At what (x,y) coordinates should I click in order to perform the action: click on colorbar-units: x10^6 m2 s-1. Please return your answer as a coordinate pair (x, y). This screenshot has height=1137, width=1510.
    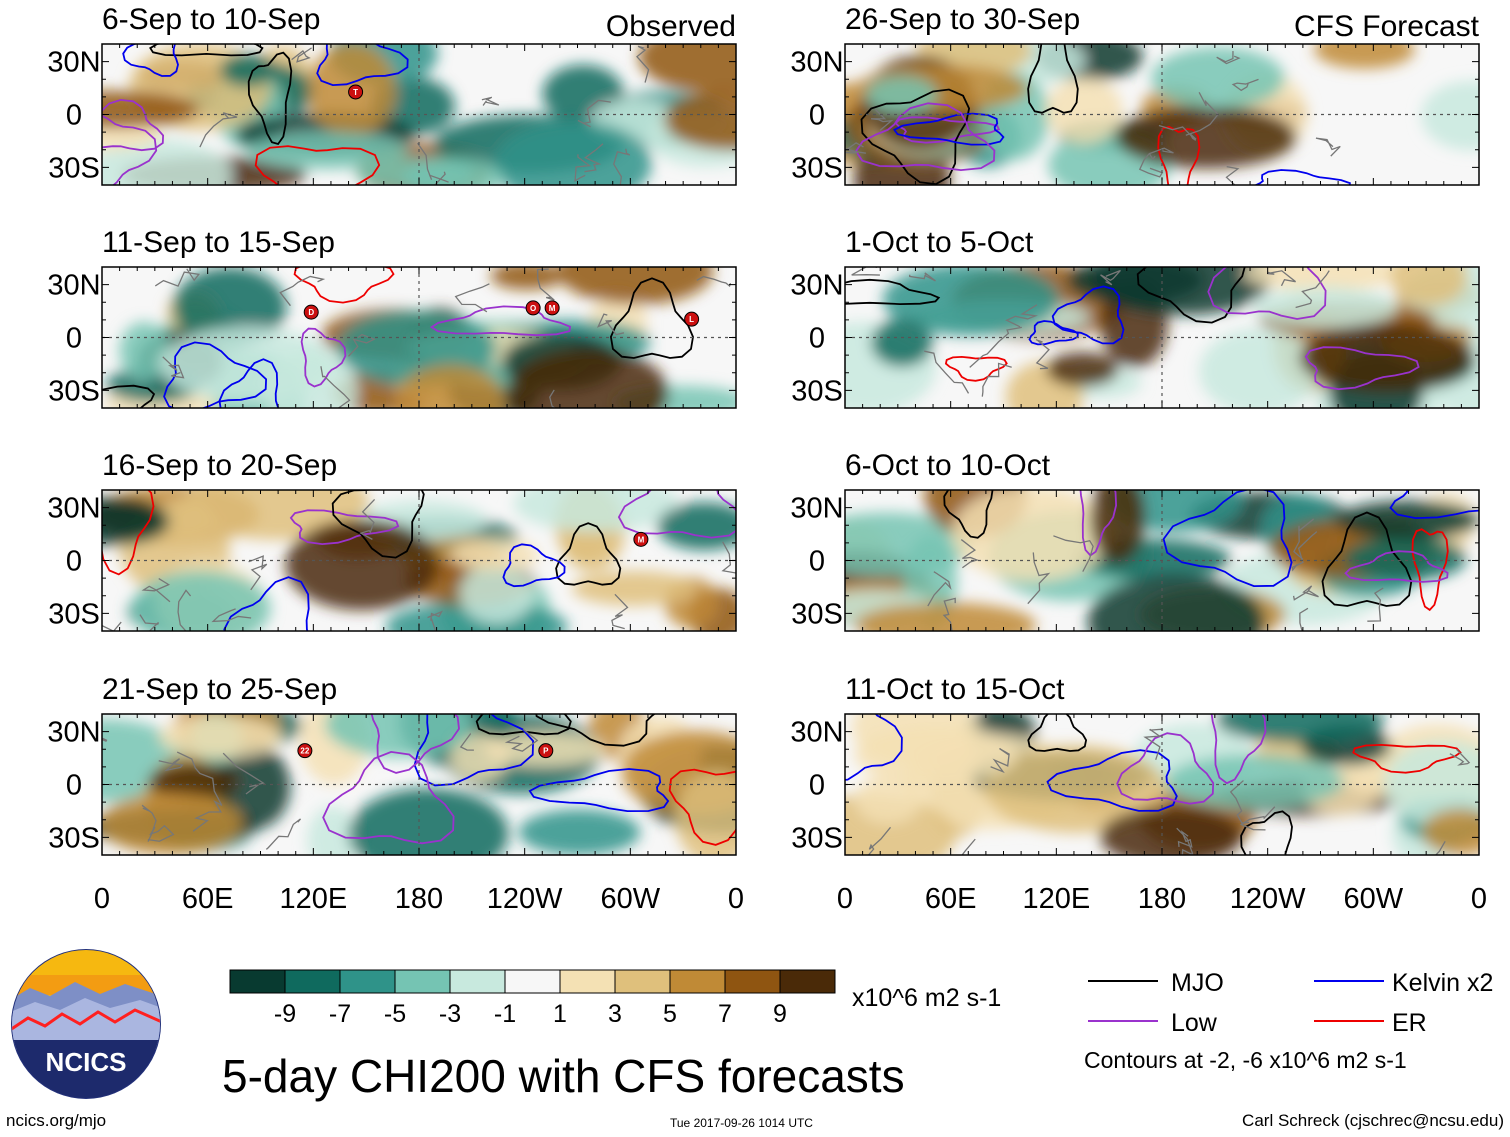
    Looking at the image, I should click on (926, 998).